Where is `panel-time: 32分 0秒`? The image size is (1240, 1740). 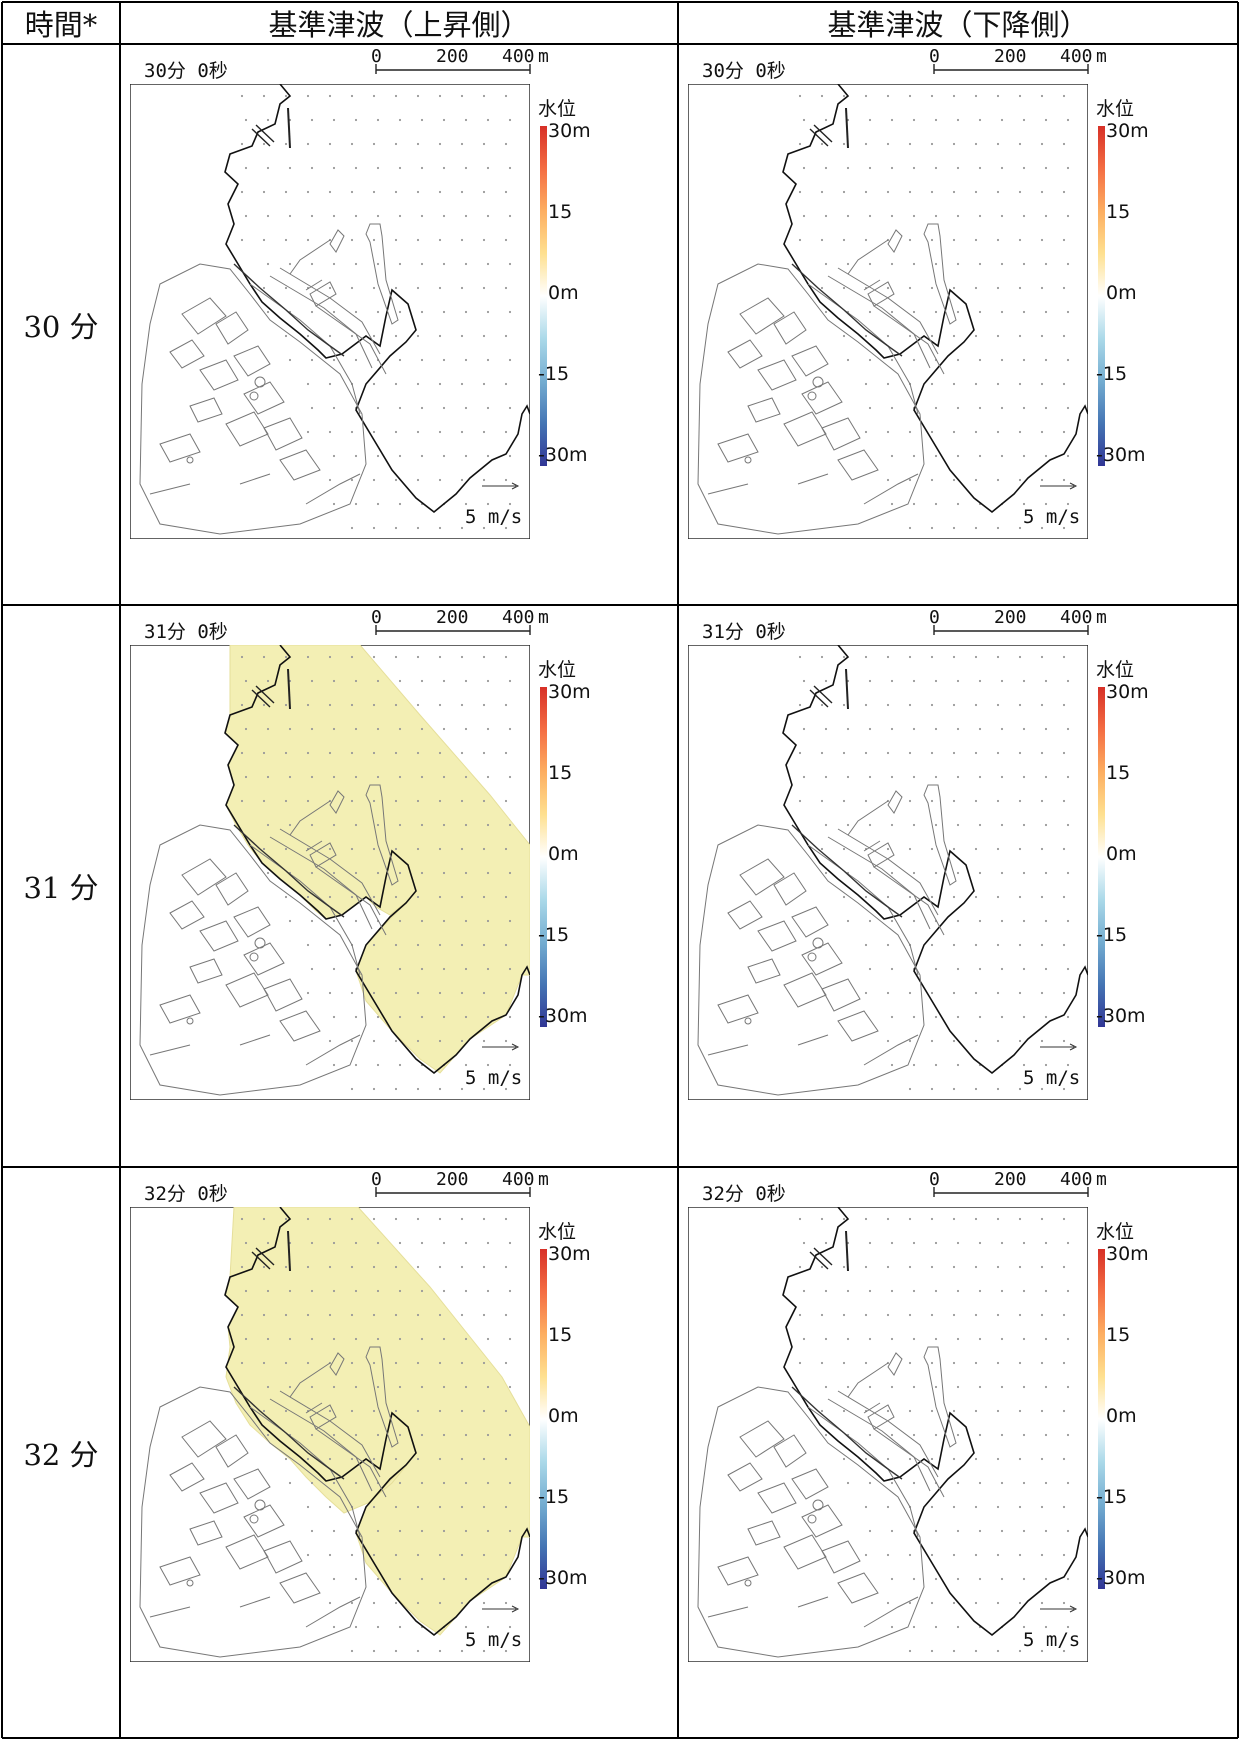
panel-time: 32分 0秒 is located at coordinates (186, 1194).